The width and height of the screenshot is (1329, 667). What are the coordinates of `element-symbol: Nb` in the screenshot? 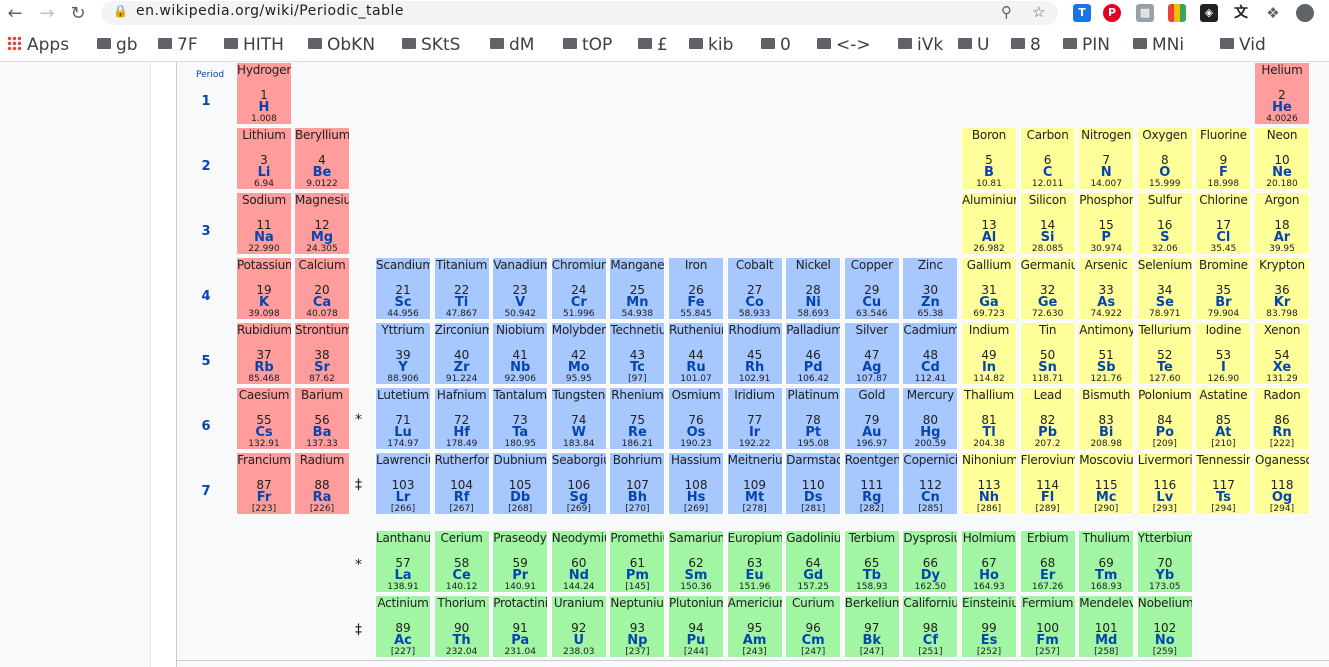 It's located at (520, 367).